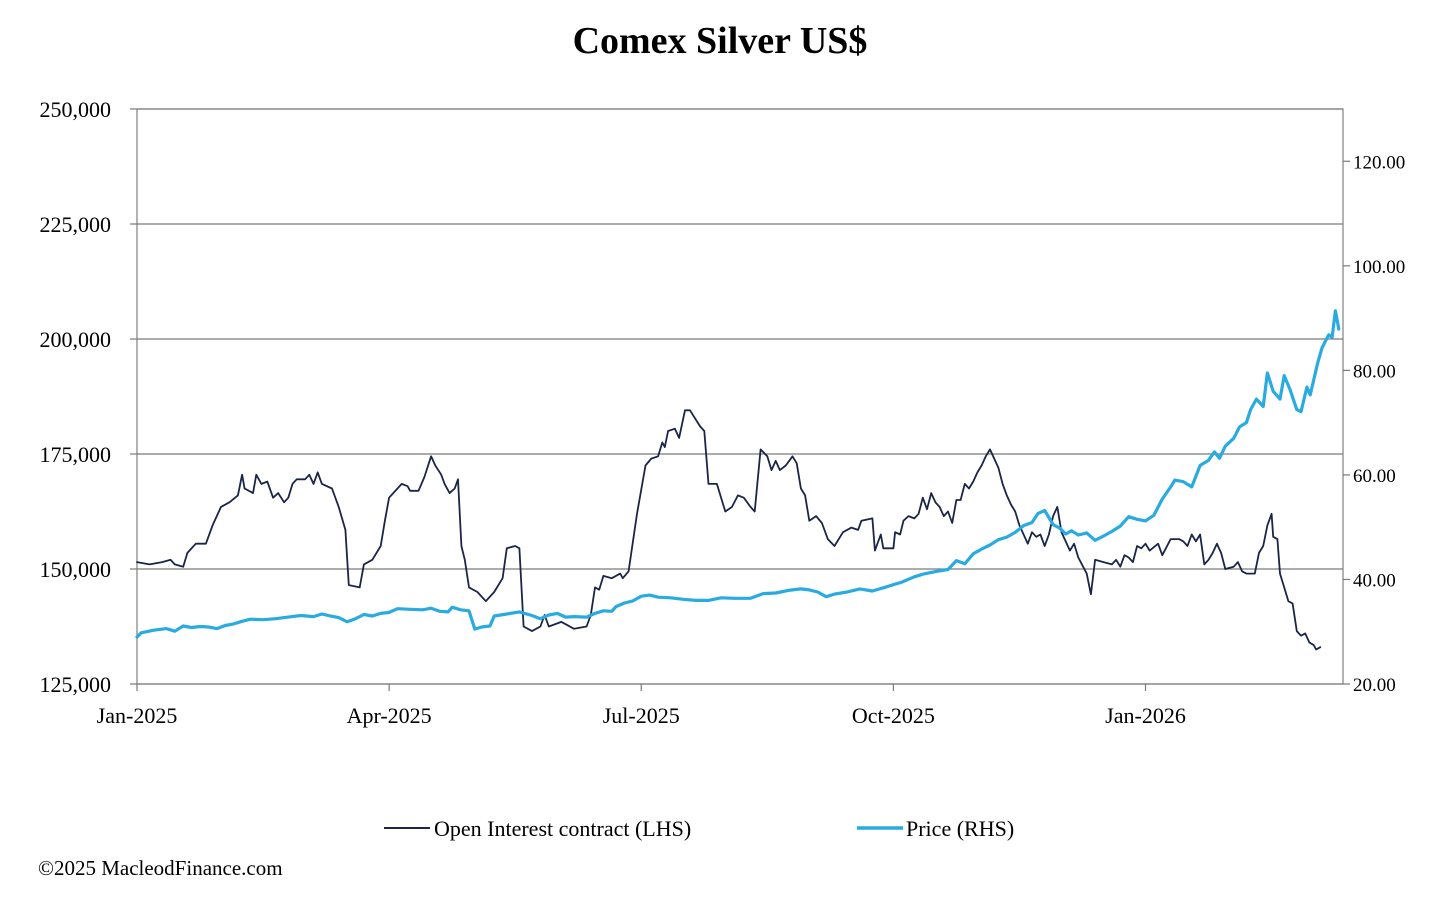  I want to click on copyright: ©2025 MacleodFinance.com, so click(160, 868).